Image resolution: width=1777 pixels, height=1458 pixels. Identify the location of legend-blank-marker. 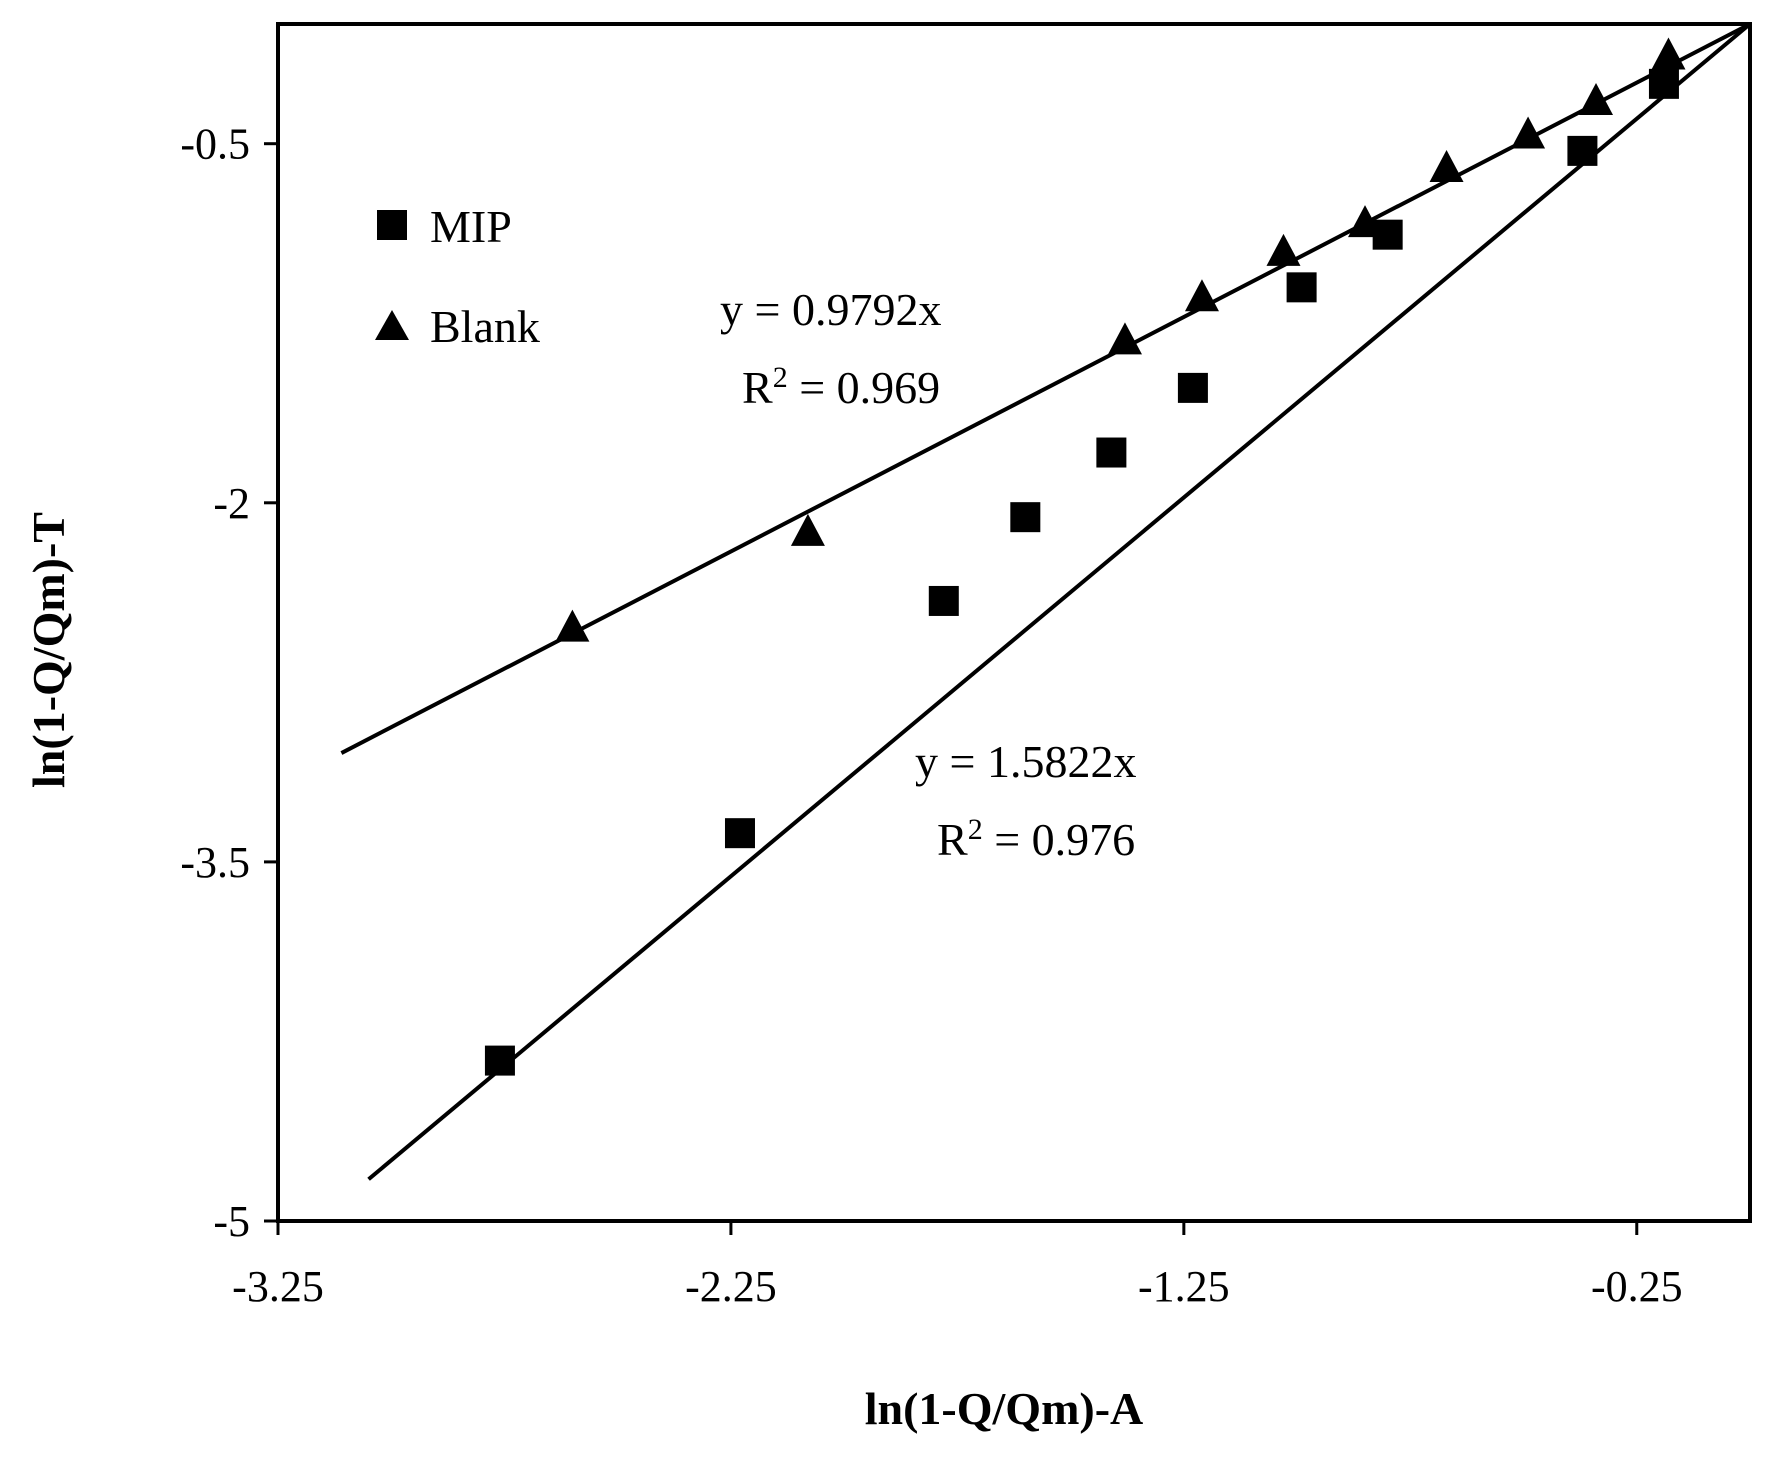
(392, 325).